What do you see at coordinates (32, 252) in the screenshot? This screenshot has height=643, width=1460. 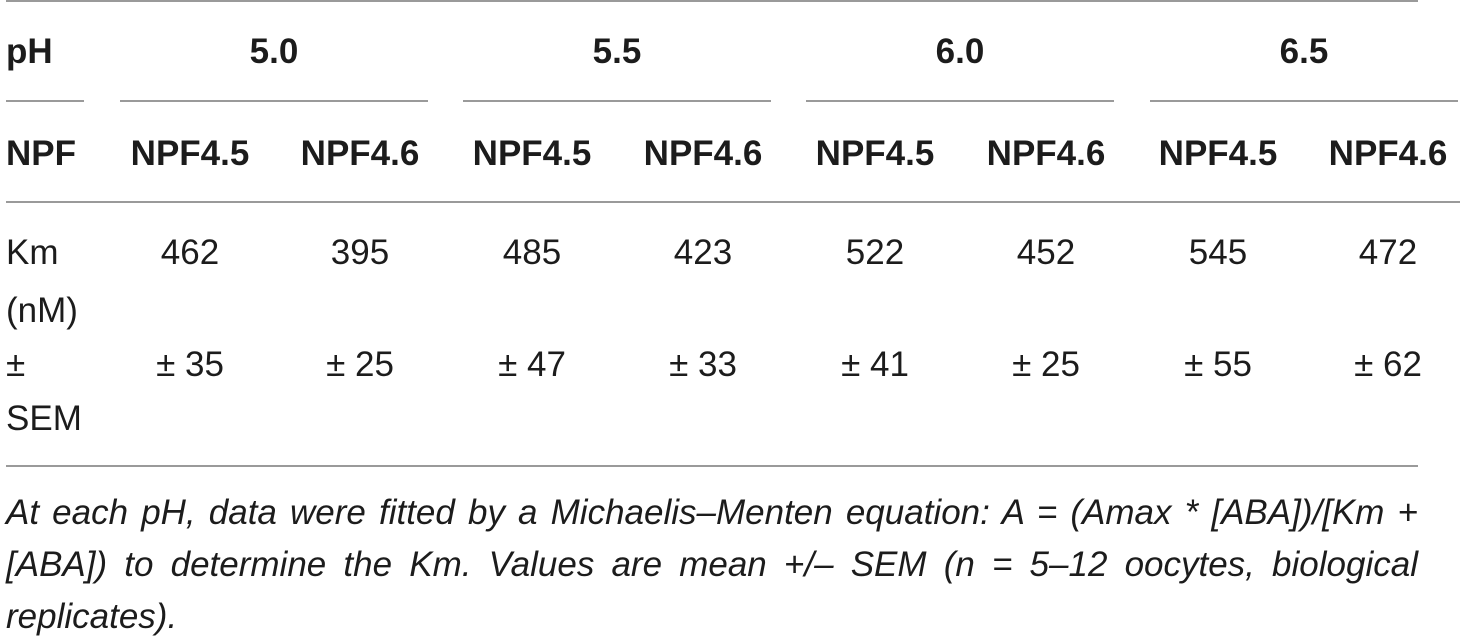 I see `row-label: Km` at bounding box center [32, 252].